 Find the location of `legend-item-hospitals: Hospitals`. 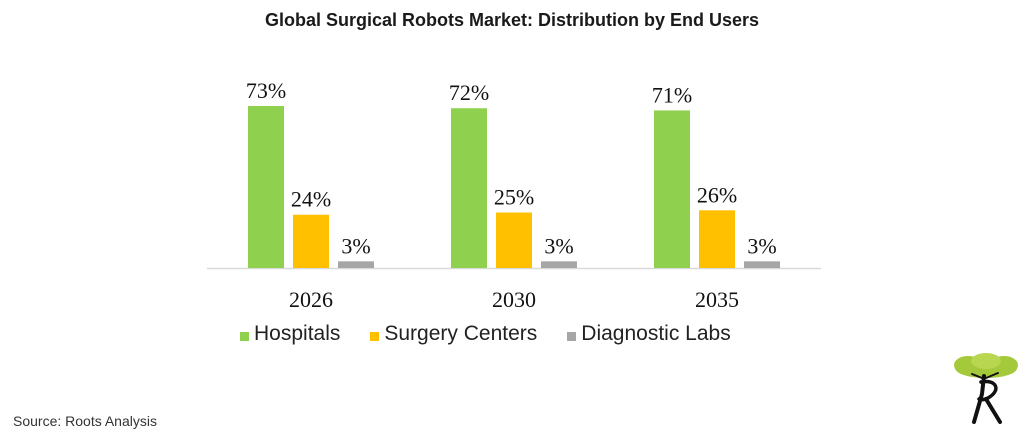

legend-item-hospitals: Hospitals is located at coordinates (290, 334).